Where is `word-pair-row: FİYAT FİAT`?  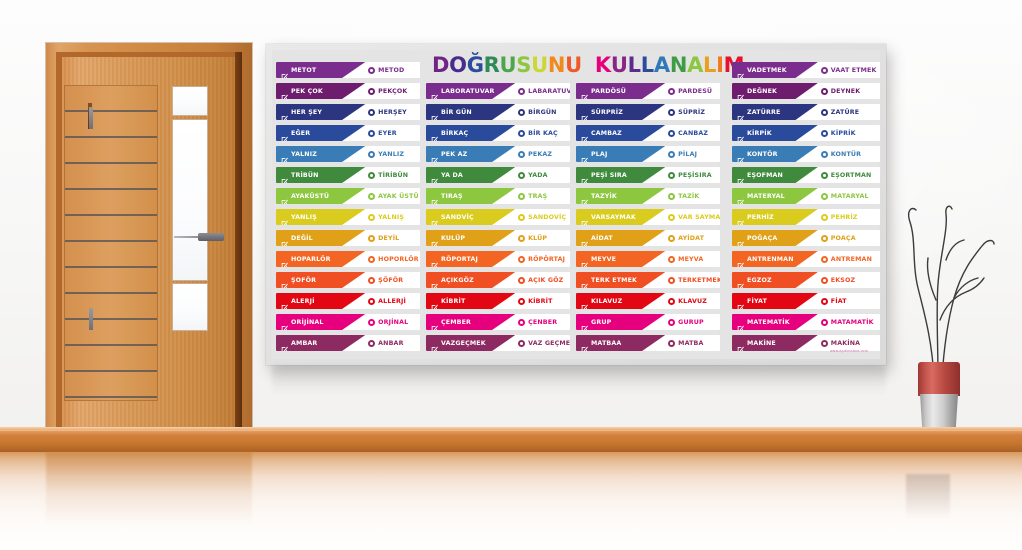 word-pair-row: FİYAT FİAT is located at coordinates (806, 301).